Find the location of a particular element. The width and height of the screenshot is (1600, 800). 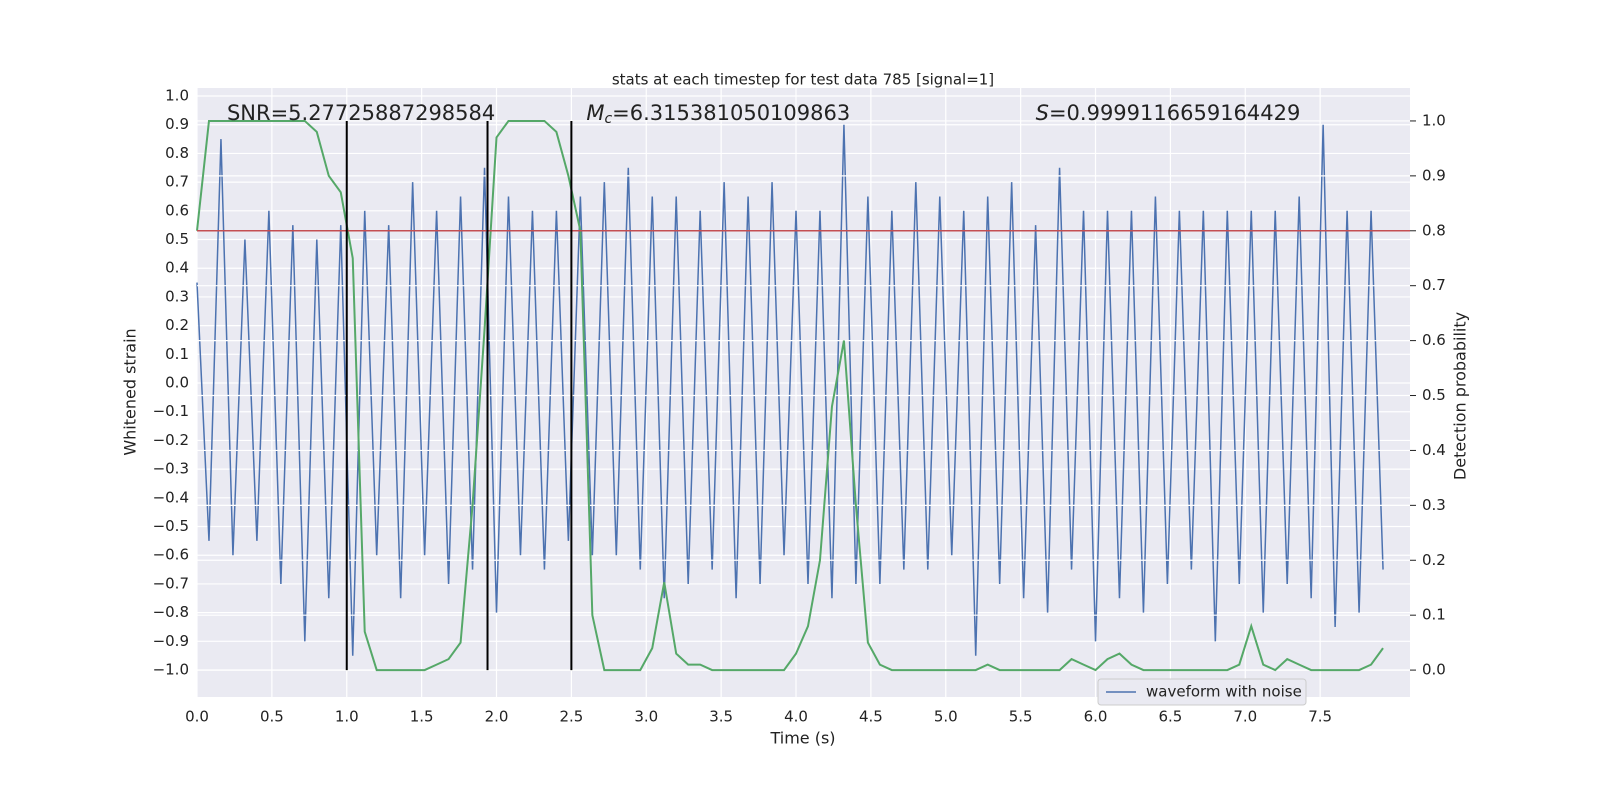

y-tick-label: −0.5 is located at coordinates (171, 526).